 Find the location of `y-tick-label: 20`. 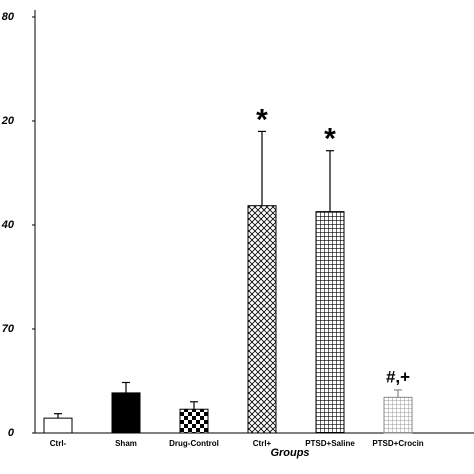

y-tick-label: 20 is located at coordinates (8, 121).